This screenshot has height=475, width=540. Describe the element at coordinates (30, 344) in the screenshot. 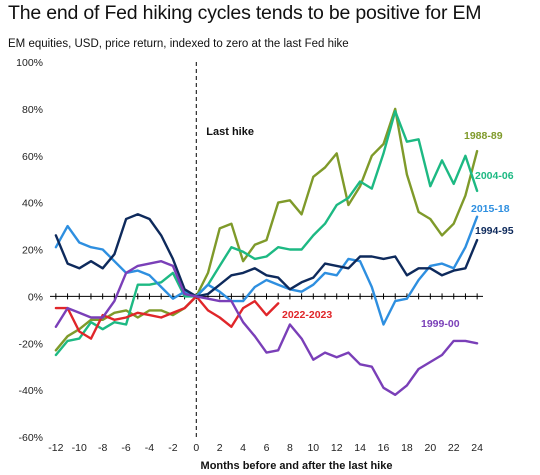

I see `y-tick-label: -20%` at that location.